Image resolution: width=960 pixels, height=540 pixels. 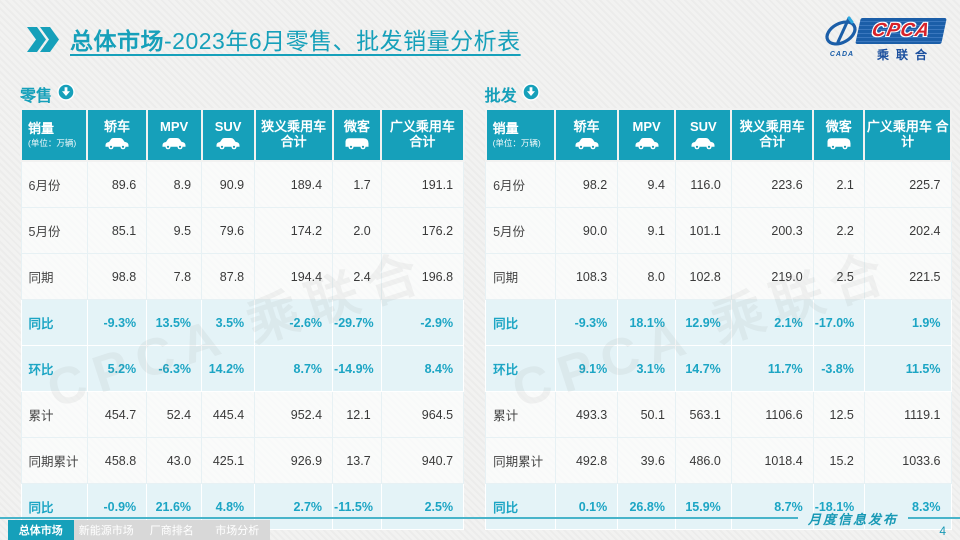 What do you see at coordinates (907, 322) in the screenshot?
I see `cell: 1.9%` at bounding box center [907, 322].